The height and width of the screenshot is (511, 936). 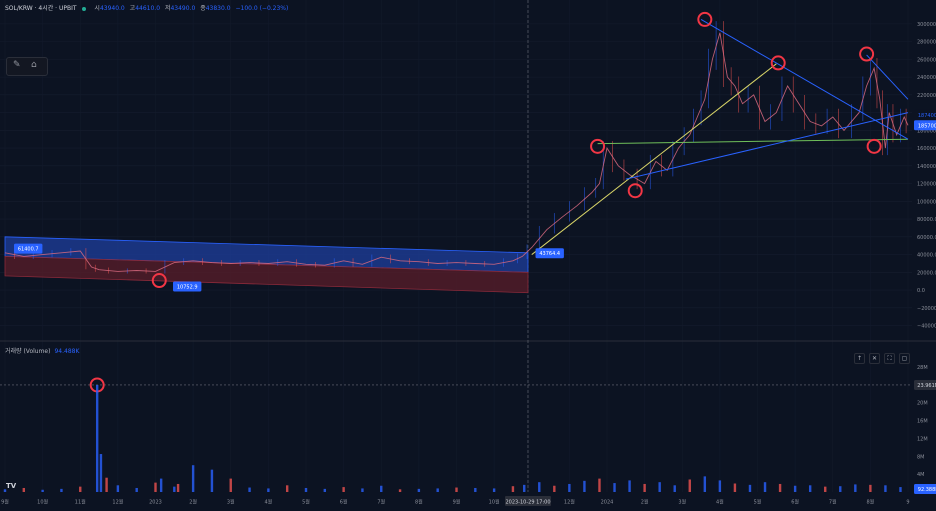 I want to click on volume-max-label: 23.961M, so click(x=926, y=386).